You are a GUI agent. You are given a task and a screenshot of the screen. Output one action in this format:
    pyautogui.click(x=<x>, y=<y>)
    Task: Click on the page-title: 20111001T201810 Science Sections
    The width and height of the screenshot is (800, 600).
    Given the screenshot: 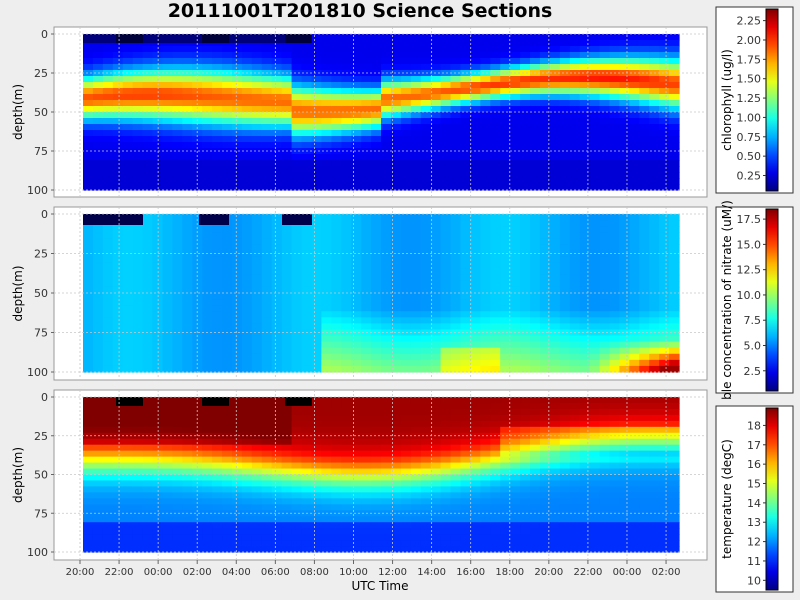 What is the action you would take?
    pyautogui.click(x=360, y=11)
    